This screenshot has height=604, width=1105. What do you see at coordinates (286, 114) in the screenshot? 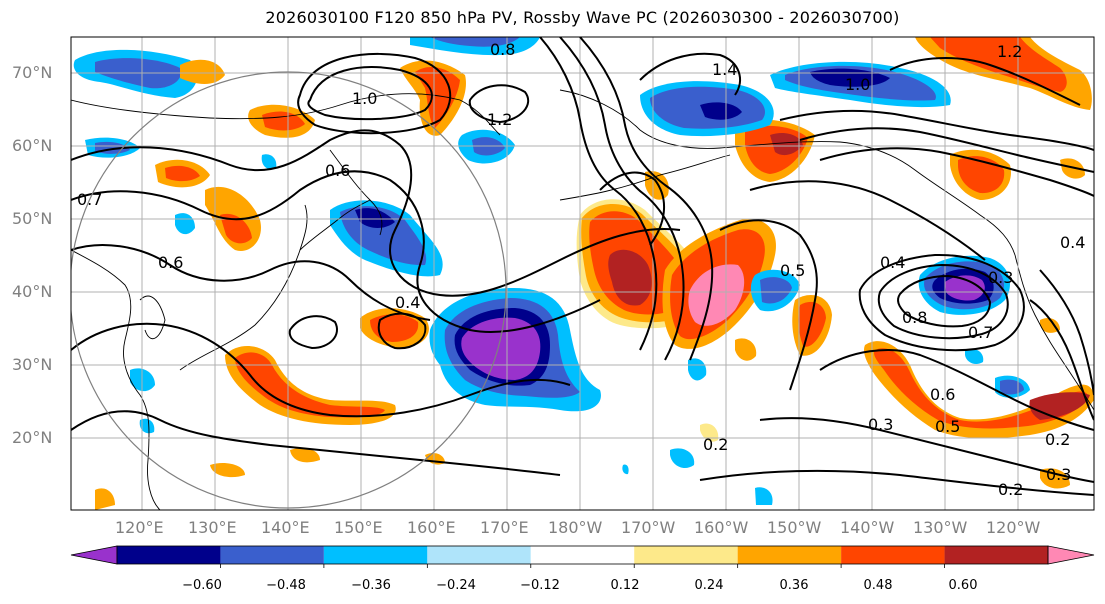
I see `coast-siberia` at bounding box center [286, 114].